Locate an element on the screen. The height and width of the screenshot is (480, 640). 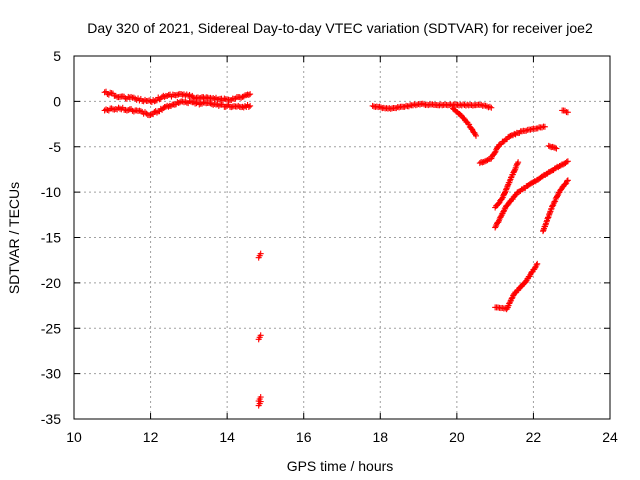
y-tick-label: -5 is located at coordinates (55, 147).